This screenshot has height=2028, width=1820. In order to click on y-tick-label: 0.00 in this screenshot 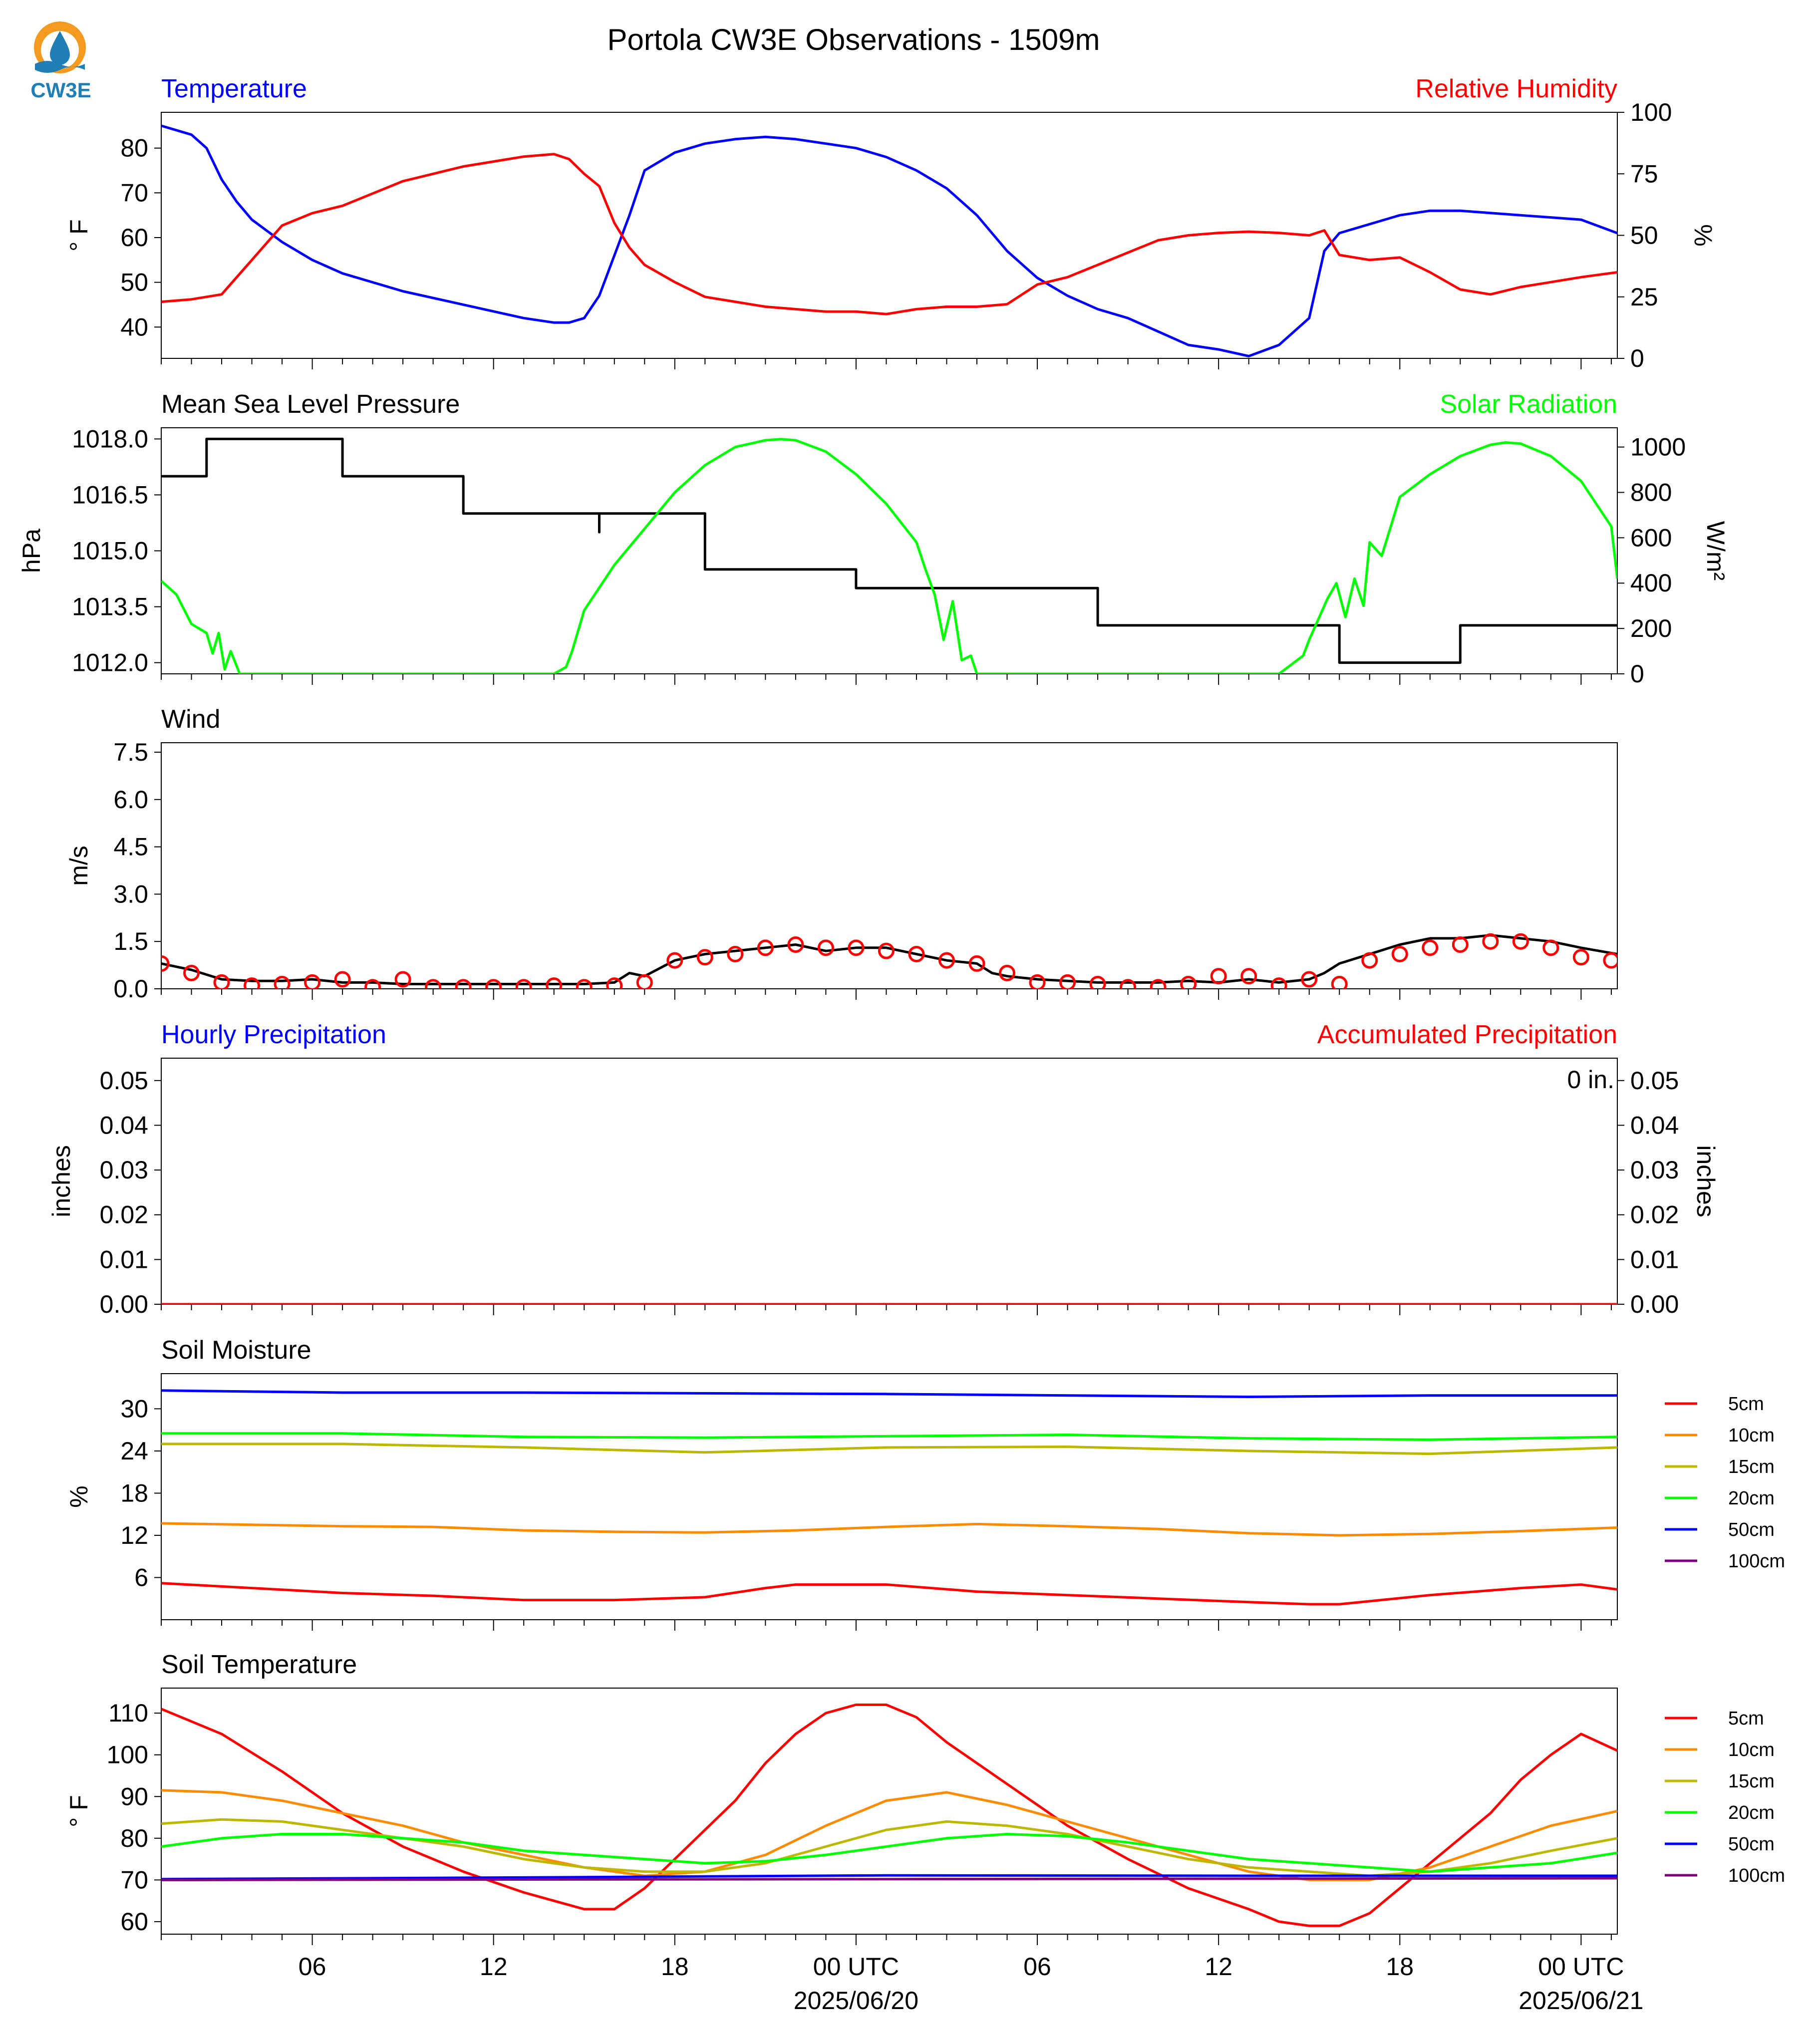, I will do `click(124, 1304)`.